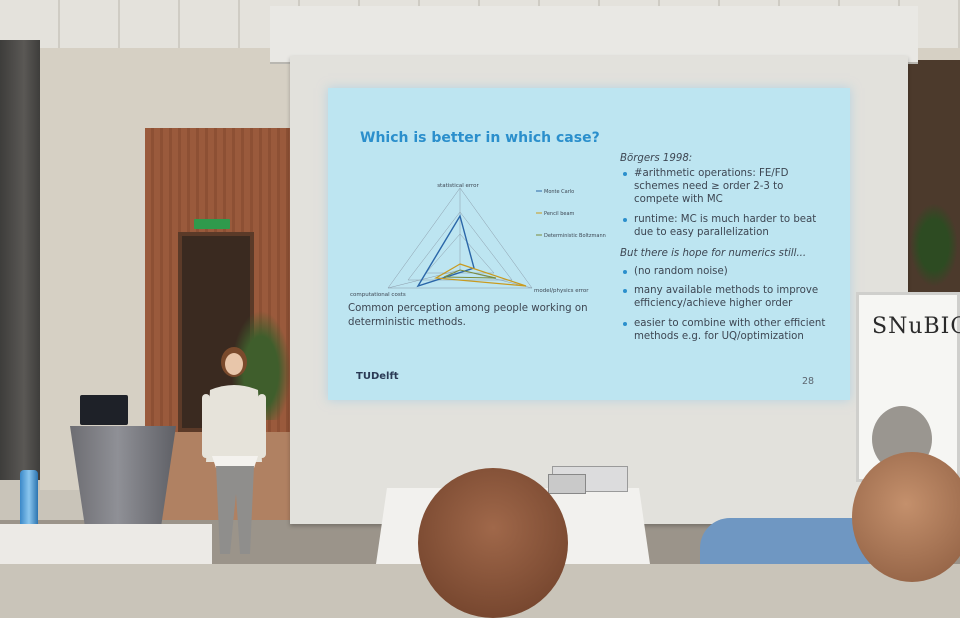 The image size is (960, 618). I want to click on bullet-2-line-2: due to easy parallelization, so click(701, 232).